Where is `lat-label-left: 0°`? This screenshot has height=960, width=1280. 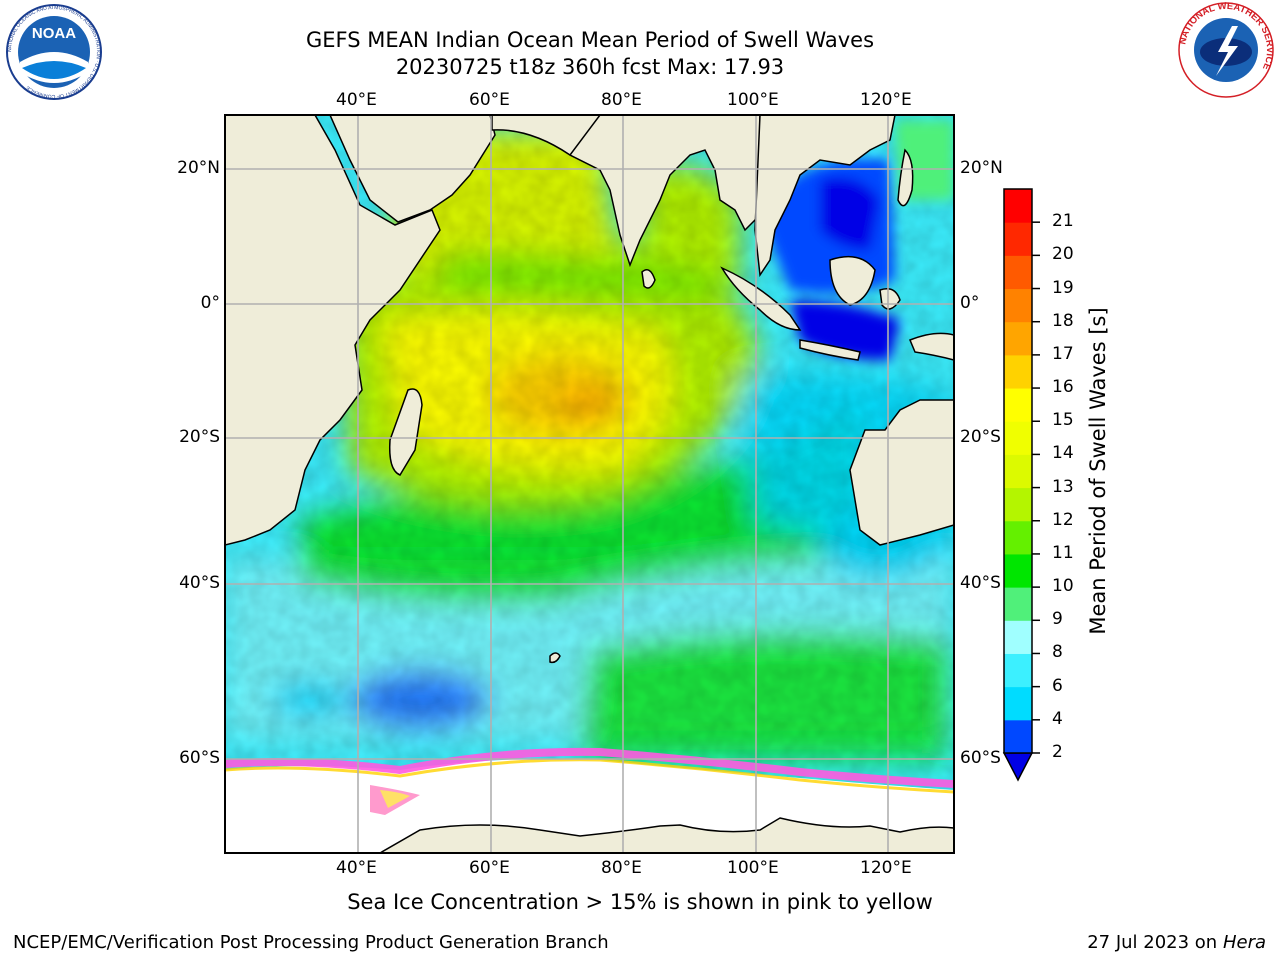
lat-label-left: 0° is located at coordinates (210, 303).